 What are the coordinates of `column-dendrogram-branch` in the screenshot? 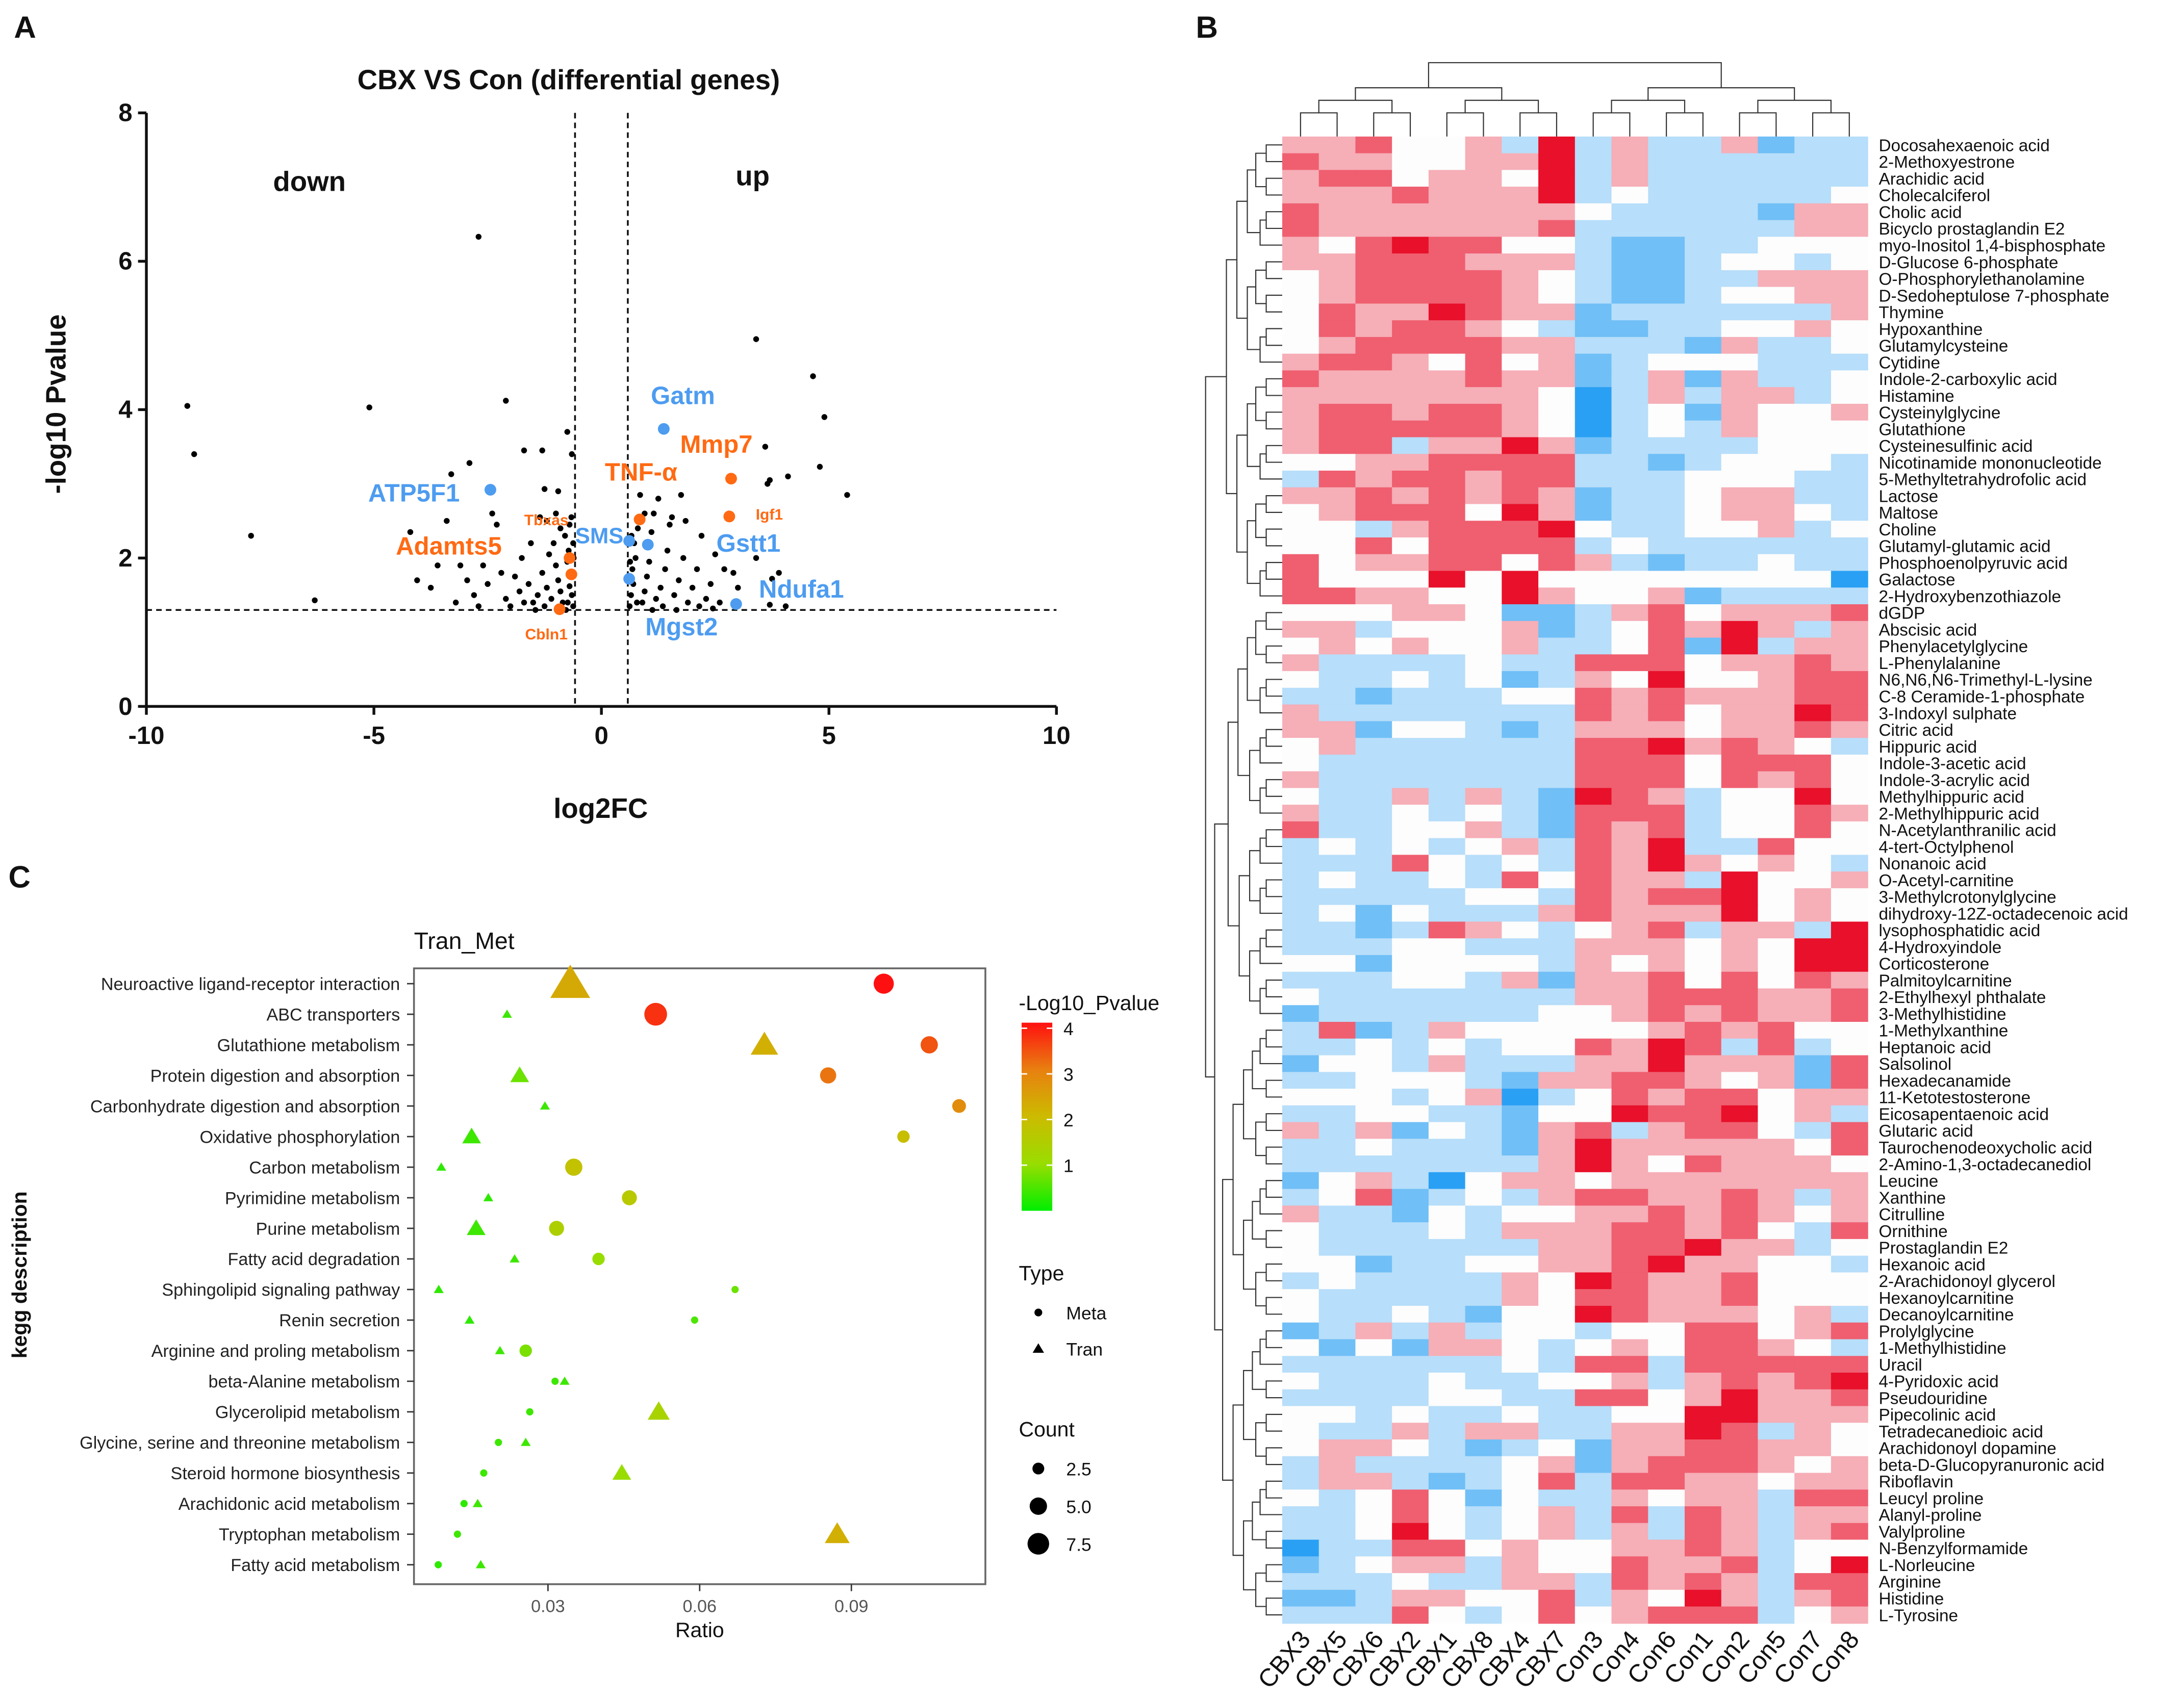 It's located at (1538, 124).